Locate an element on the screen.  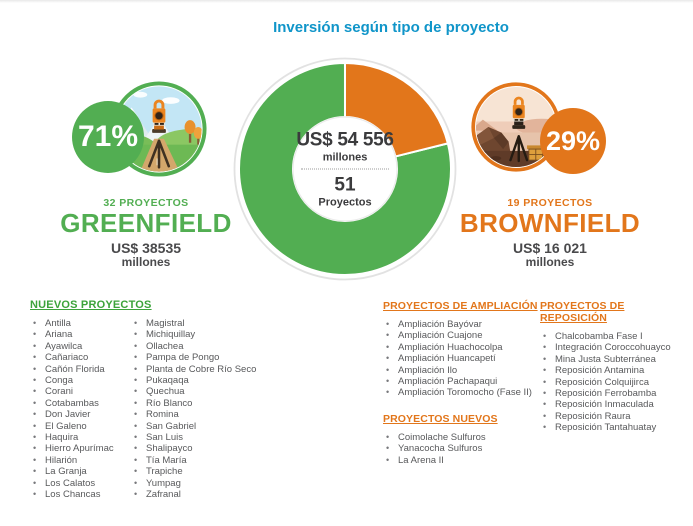
donut-center-label: US$ 54 556 millones 51 Proyectos is located at coordinates (345, 169).